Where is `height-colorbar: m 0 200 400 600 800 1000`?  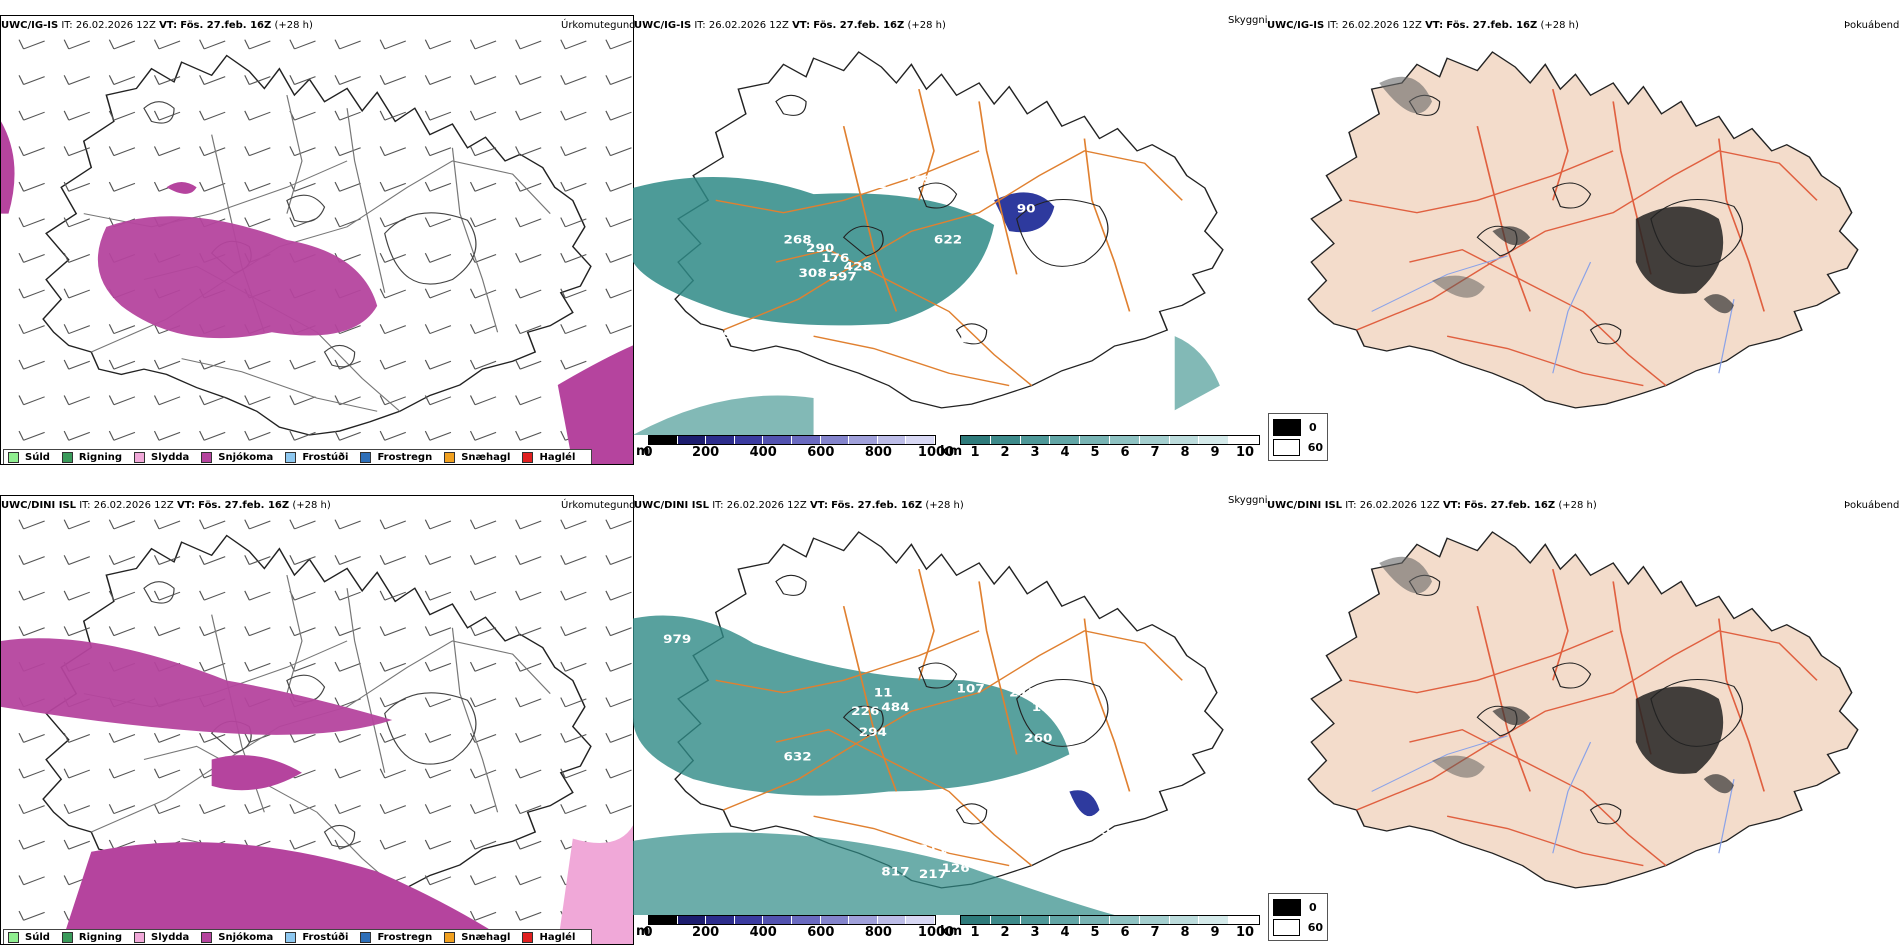
height-colorbar: m 0 200 400 600 800 1000 is located at coordinates (795, 447).